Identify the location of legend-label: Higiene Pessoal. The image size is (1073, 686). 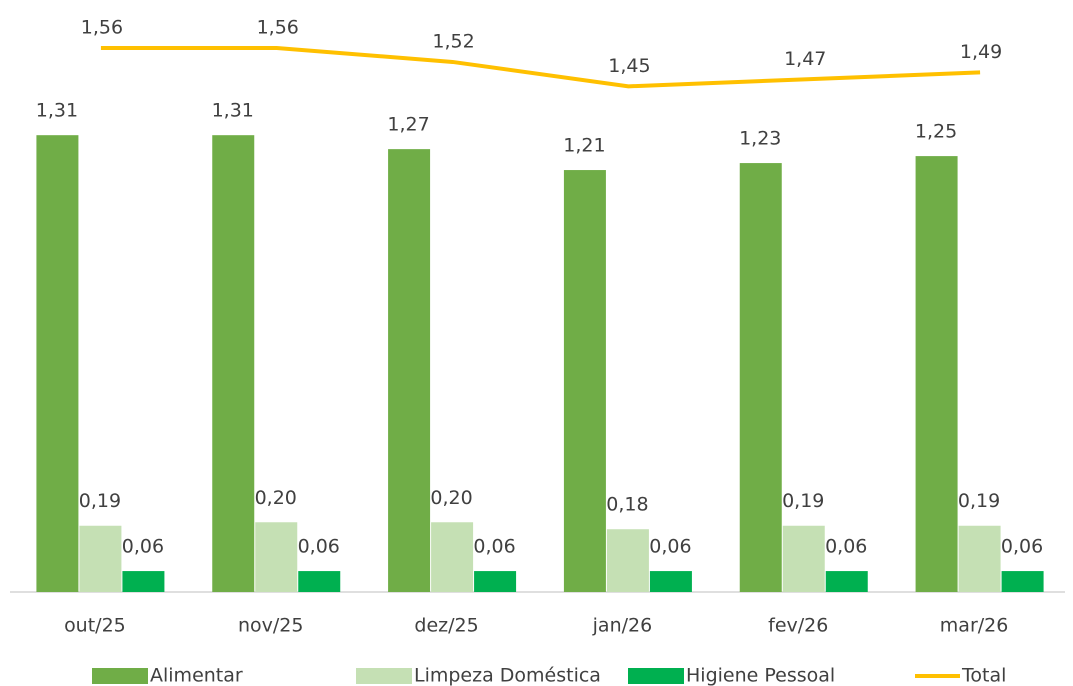
(760, 675).